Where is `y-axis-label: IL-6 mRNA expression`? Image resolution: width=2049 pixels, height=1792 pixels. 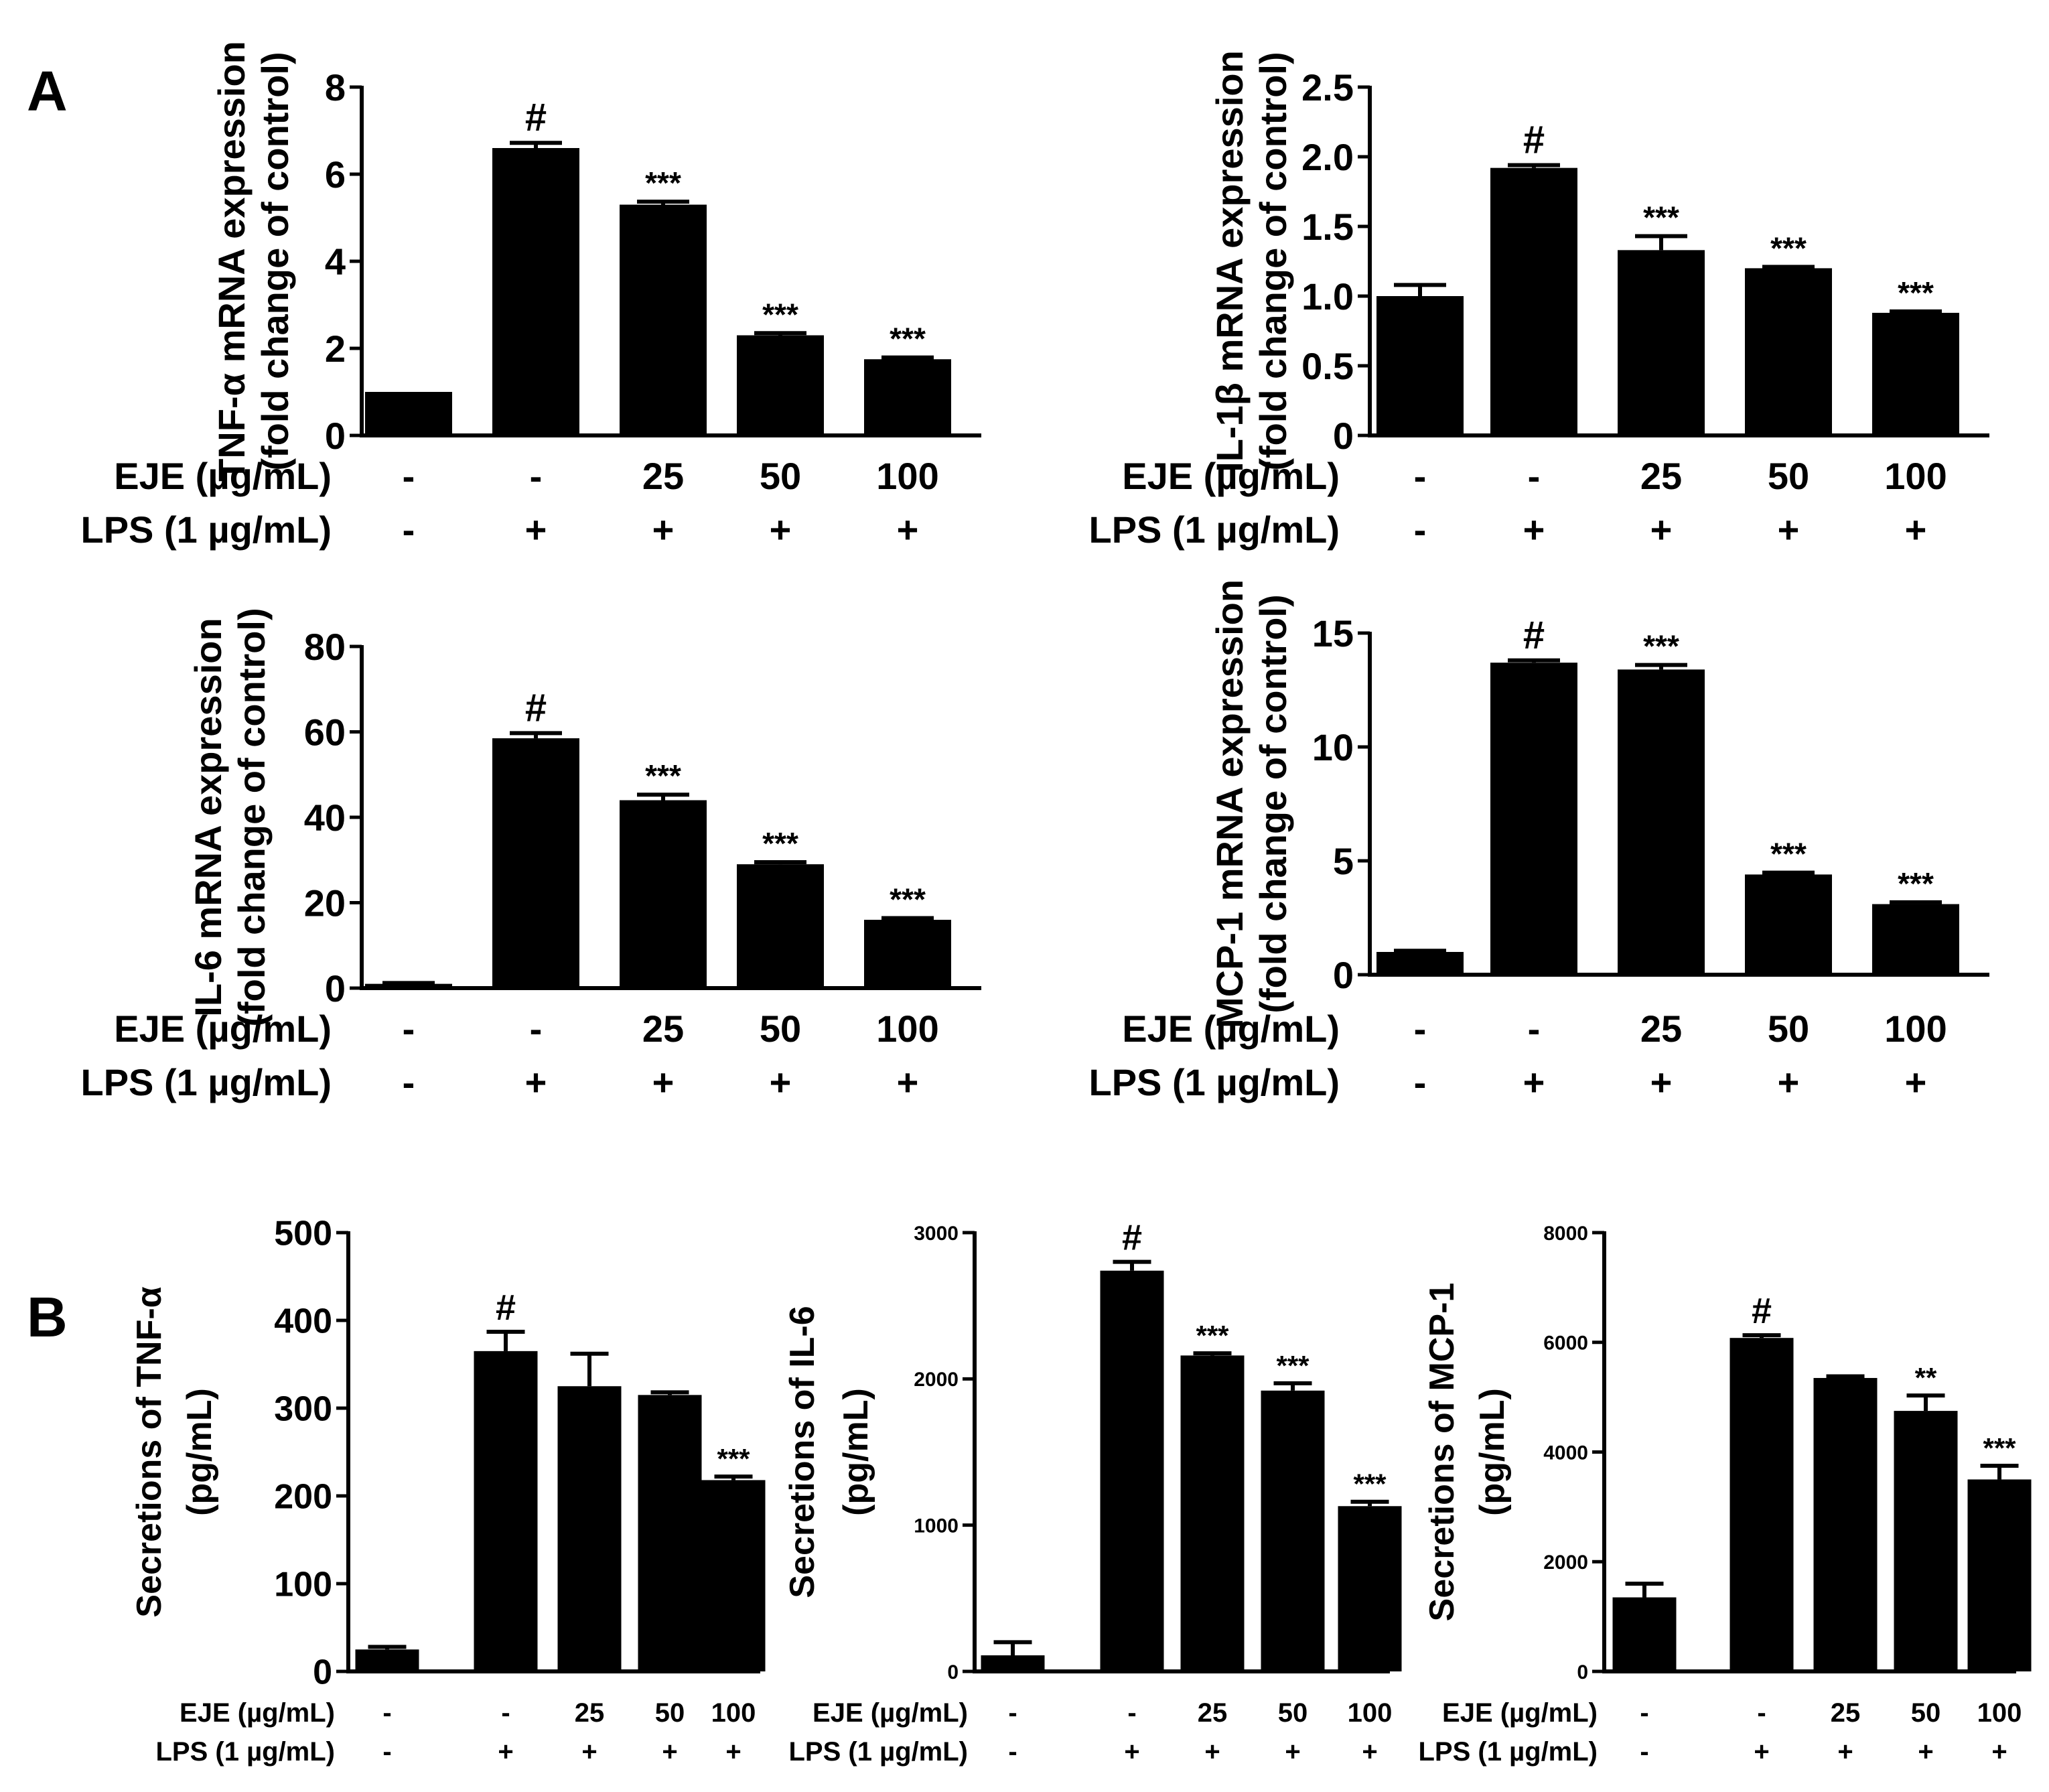
y-axis-label: IL-6 mRNA expression is located at coordinates (208, 817).